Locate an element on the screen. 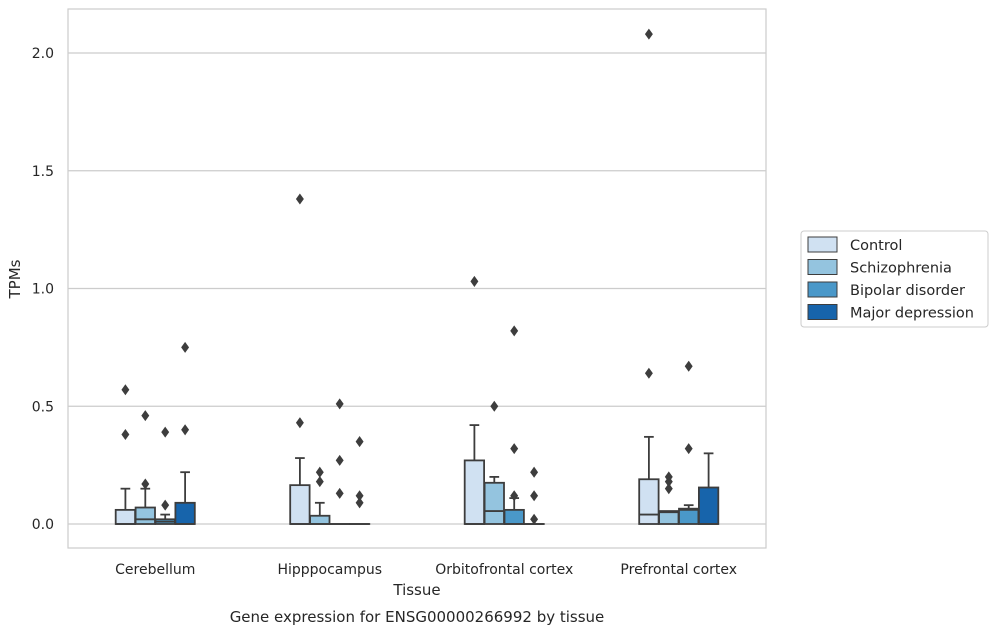 This screenshot has height=634, width=997. y-tick-label: 0.0 is located at coordinates (43, 525).